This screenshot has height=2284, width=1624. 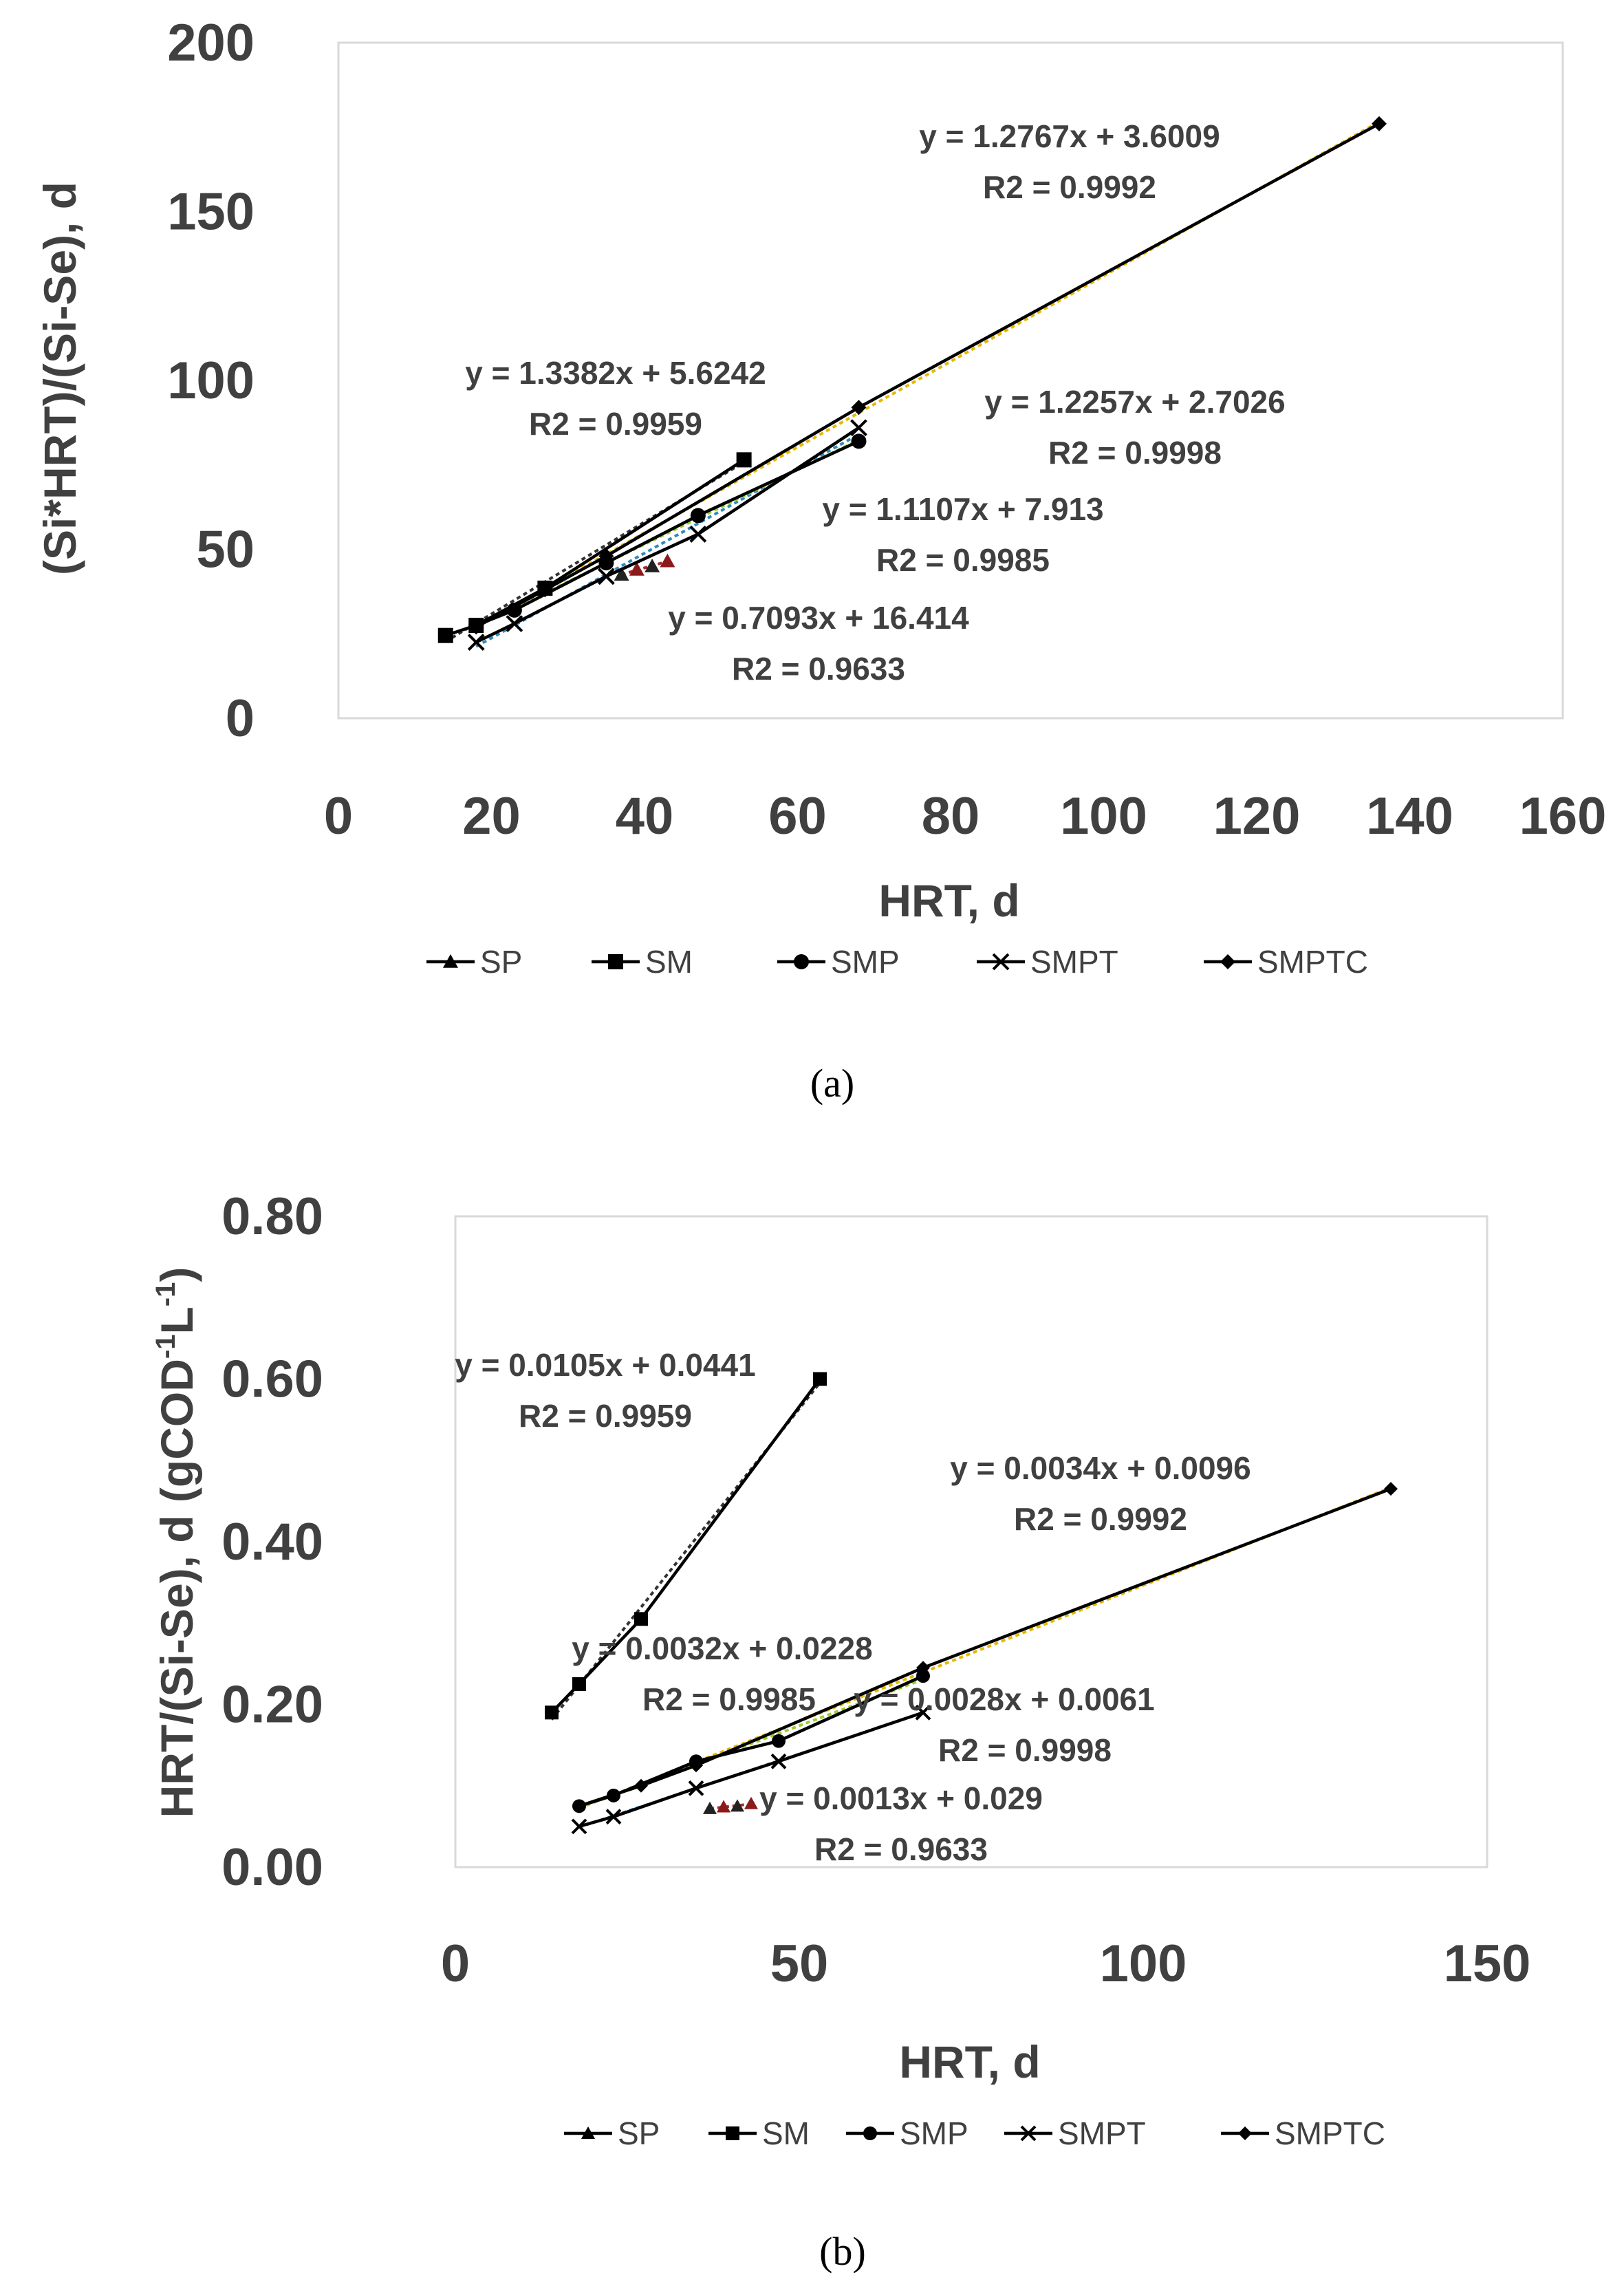 I want to click on x-tick-label: 50, so click(x=800, y=1964).